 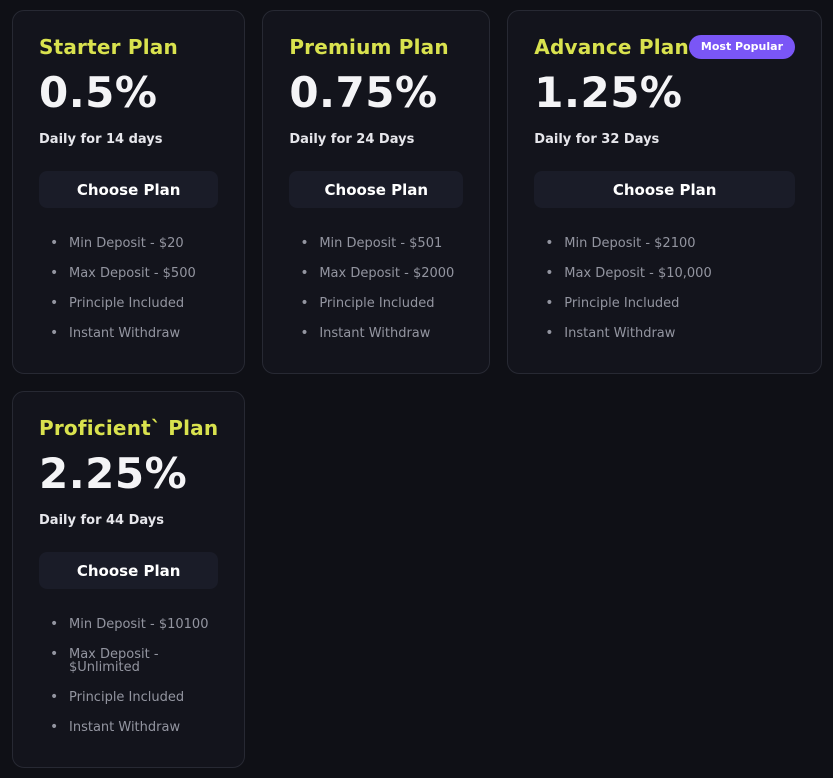 I want to click on plan-title: Starter Plan, so click(x=108, y=47).